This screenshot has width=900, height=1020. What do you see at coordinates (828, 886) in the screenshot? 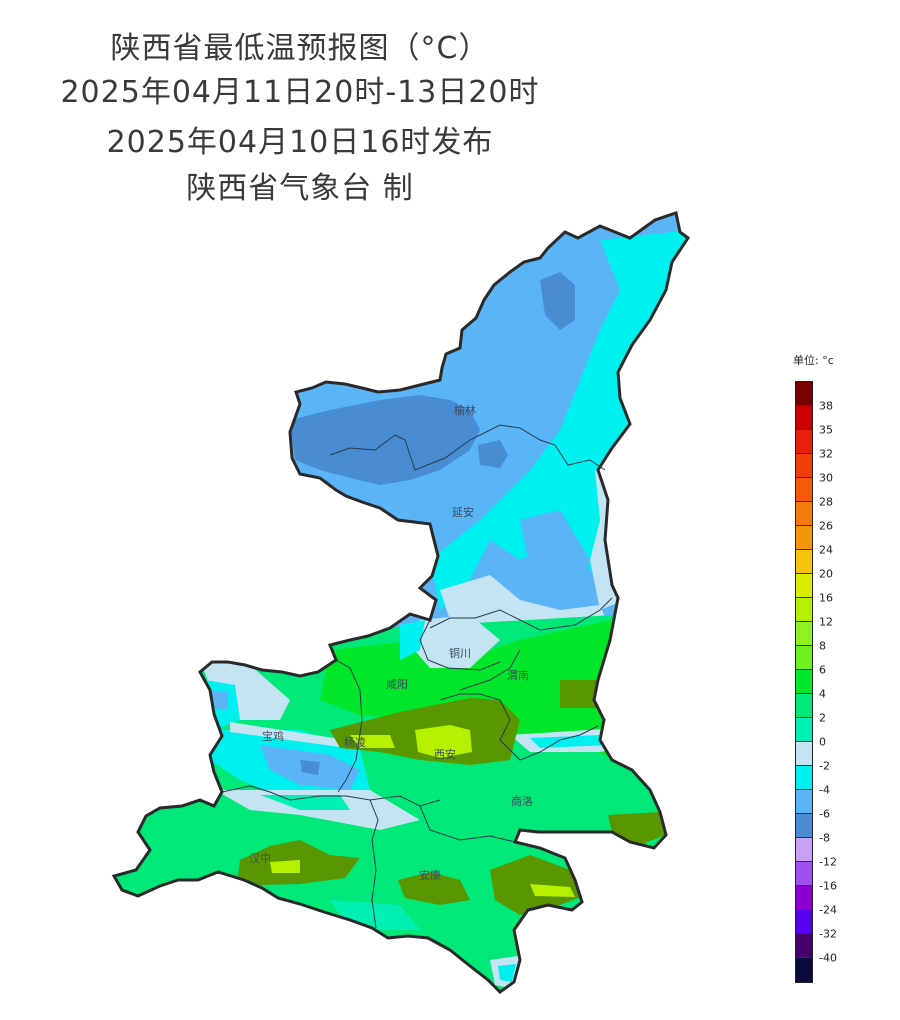
I see `colorbar-tick-label: -16` at bounding box center [828, 886].